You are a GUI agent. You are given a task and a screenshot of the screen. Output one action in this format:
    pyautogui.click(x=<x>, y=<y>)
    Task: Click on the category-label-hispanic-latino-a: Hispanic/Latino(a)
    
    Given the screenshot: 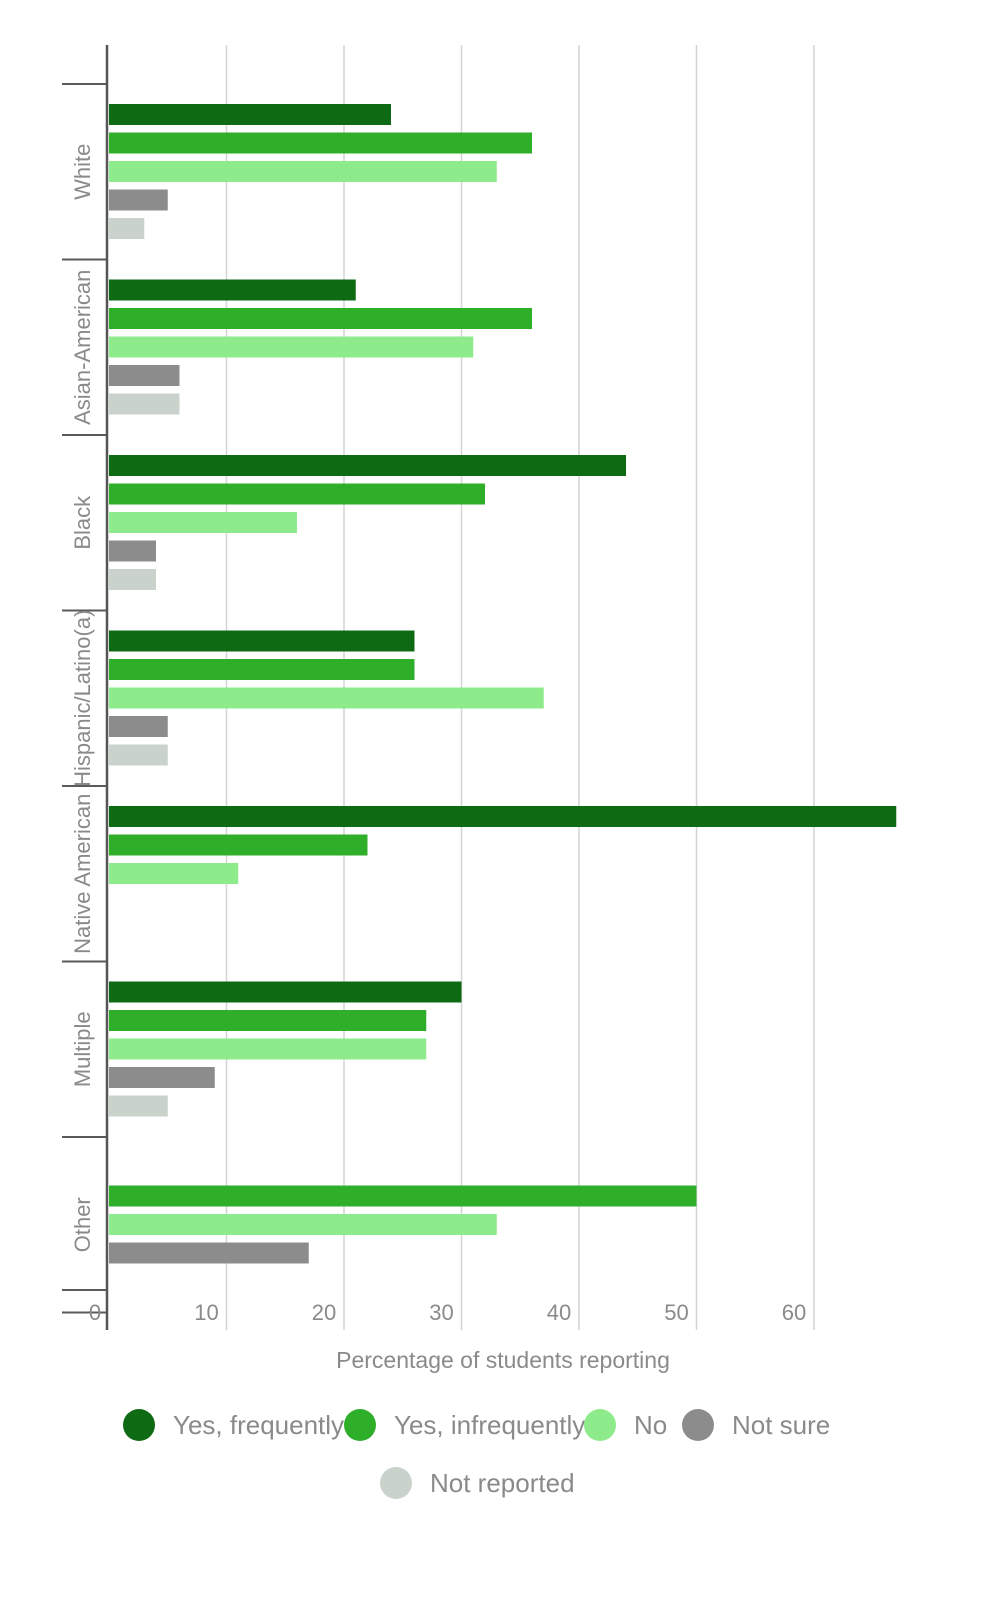 What is the action you would take?
    pyautogui.click(x=82, y=698)
    